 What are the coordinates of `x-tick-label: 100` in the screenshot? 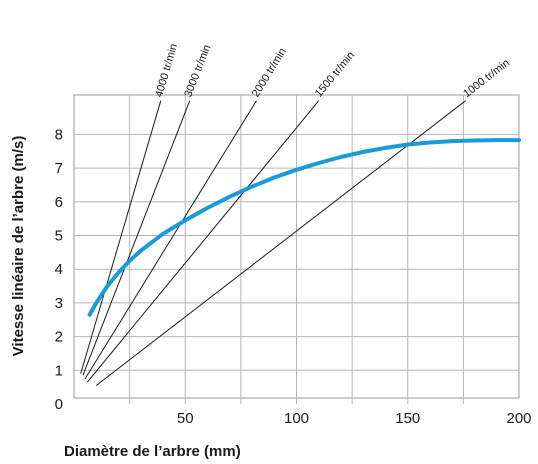 It's located at (296, 418).